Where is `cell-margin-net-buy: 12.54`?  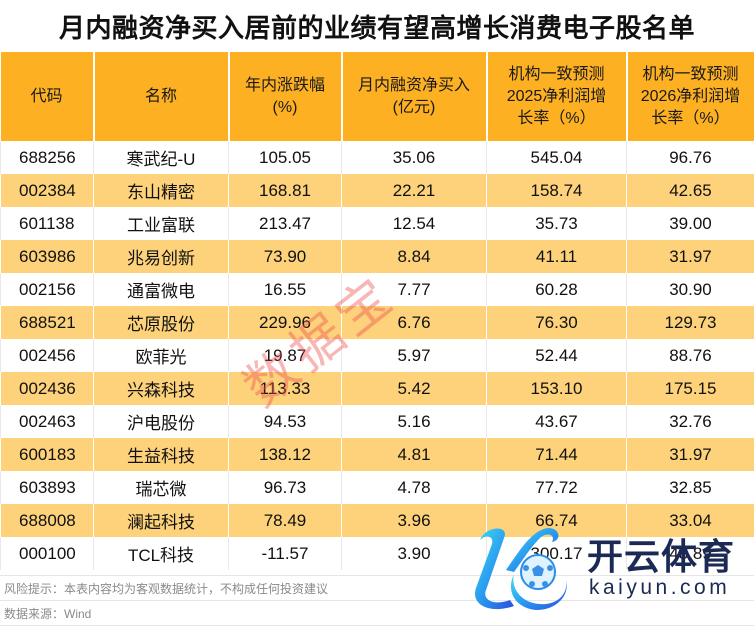 cell-margin-net-buy: 12.54 is located at coordinates (414, 223).